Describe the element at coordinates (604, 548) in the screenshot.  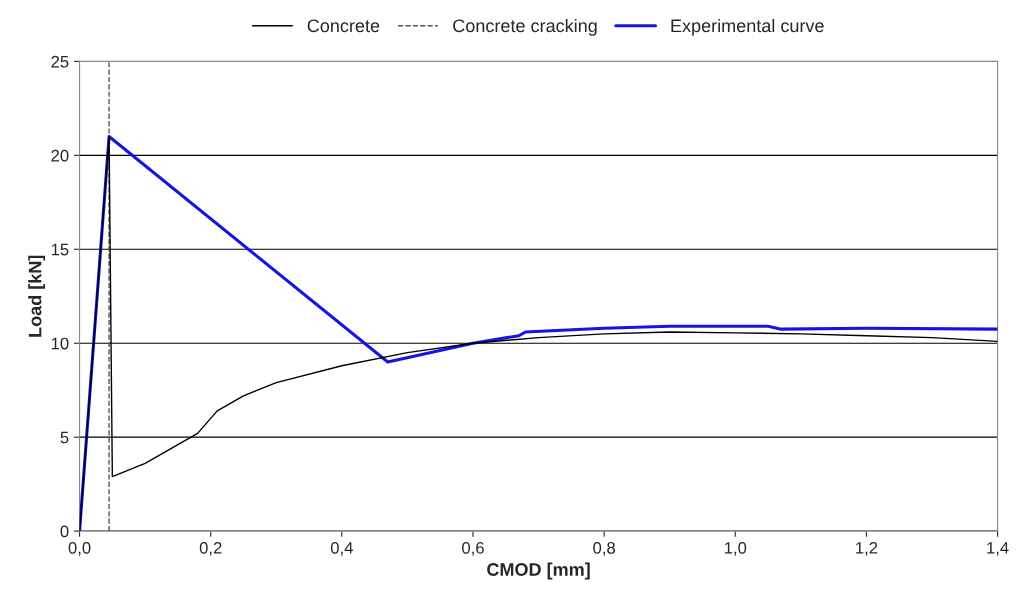
I see `x-tick-label: 0,8` at that location.